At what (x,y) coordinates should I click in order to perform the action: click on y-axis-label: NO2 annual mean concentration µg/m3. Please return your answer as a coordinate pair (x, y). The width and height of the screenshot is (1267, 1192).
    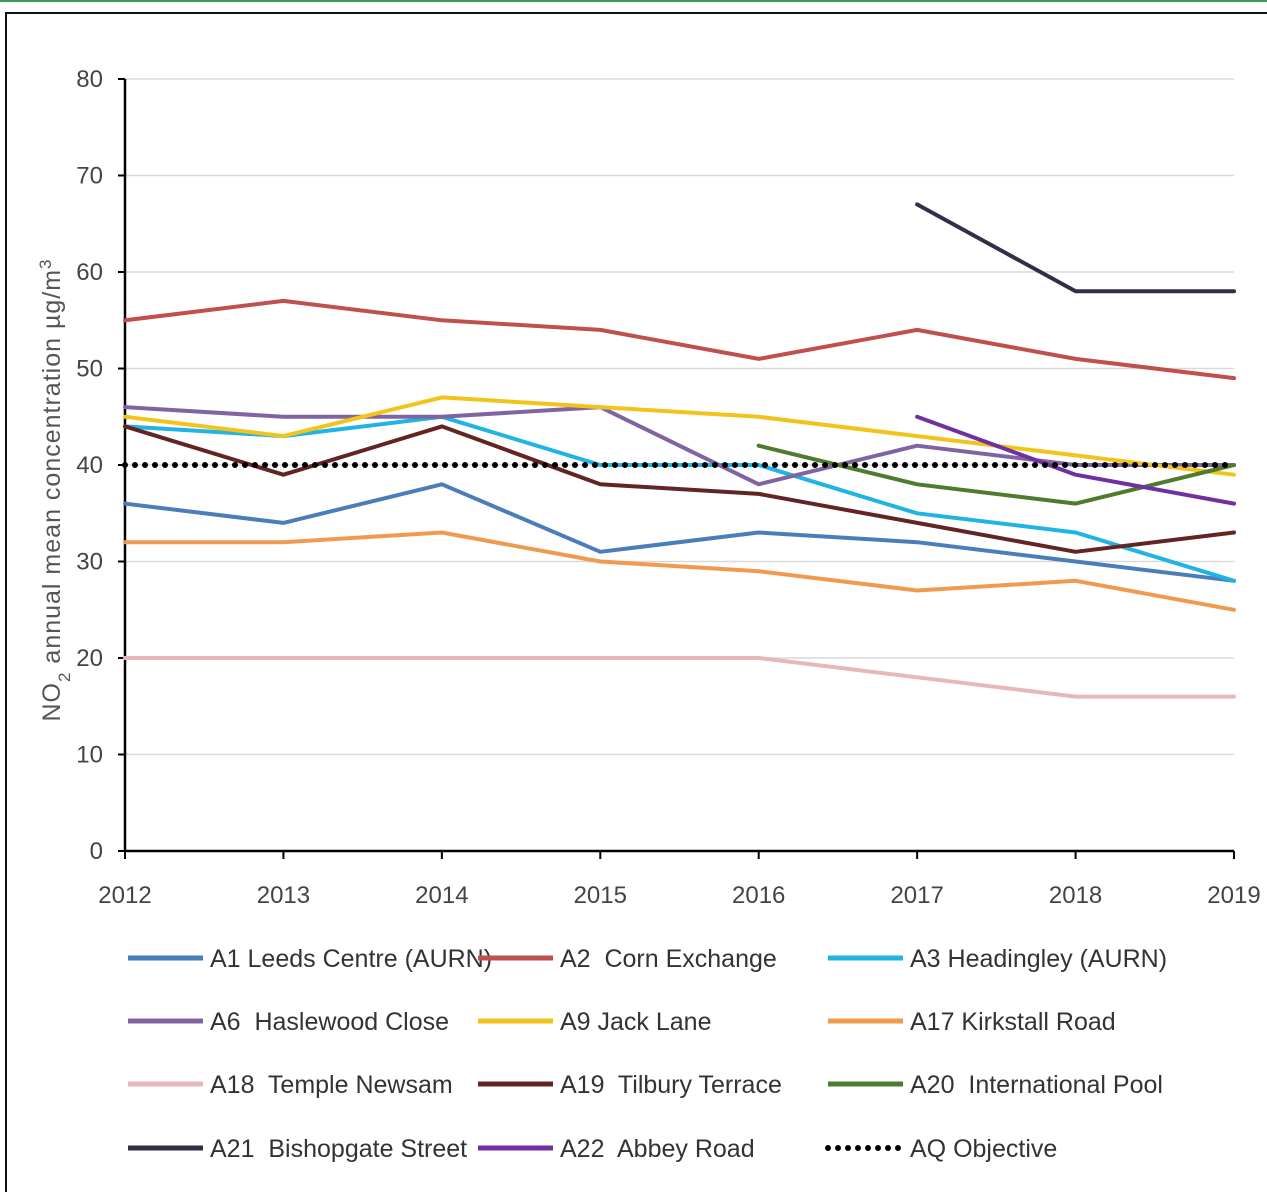
    Looking at the image, I should click on (55, 489).